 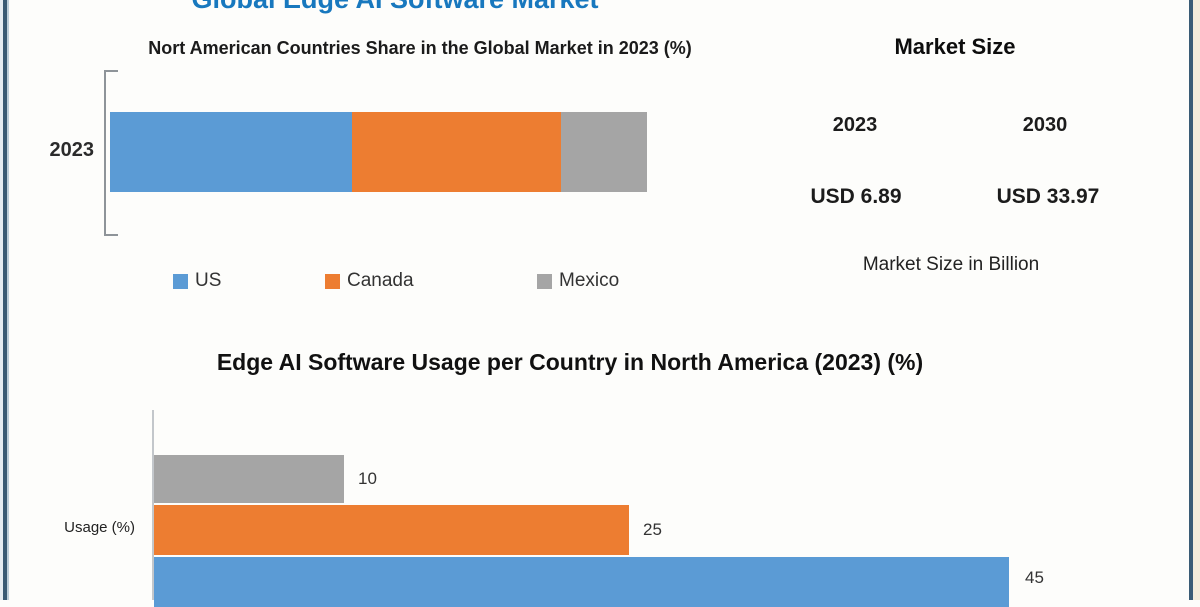 I want to click on share-chart-axis-line, so click(x=105, y=153).